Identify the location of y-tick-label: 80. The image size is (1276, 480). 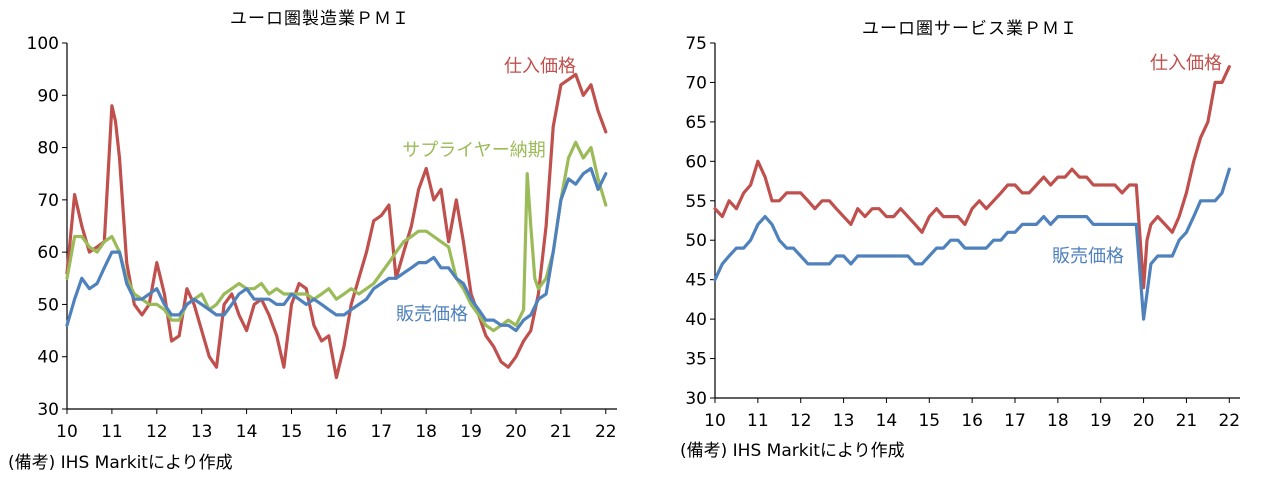
(48, 149).